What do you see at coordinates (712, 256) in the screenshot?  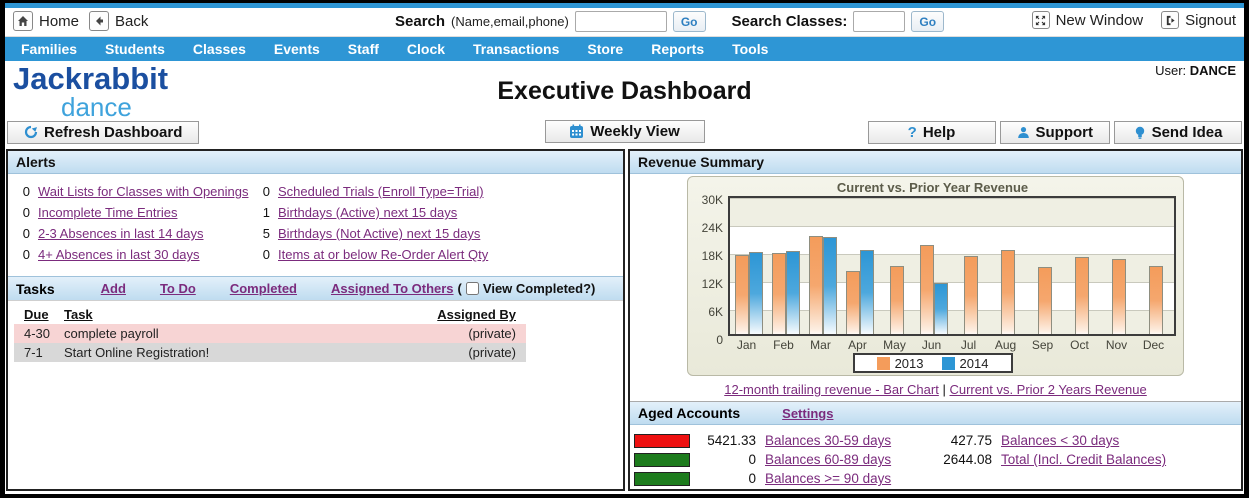 I see `y-tick: 18K` at bounding box center [712, 256].